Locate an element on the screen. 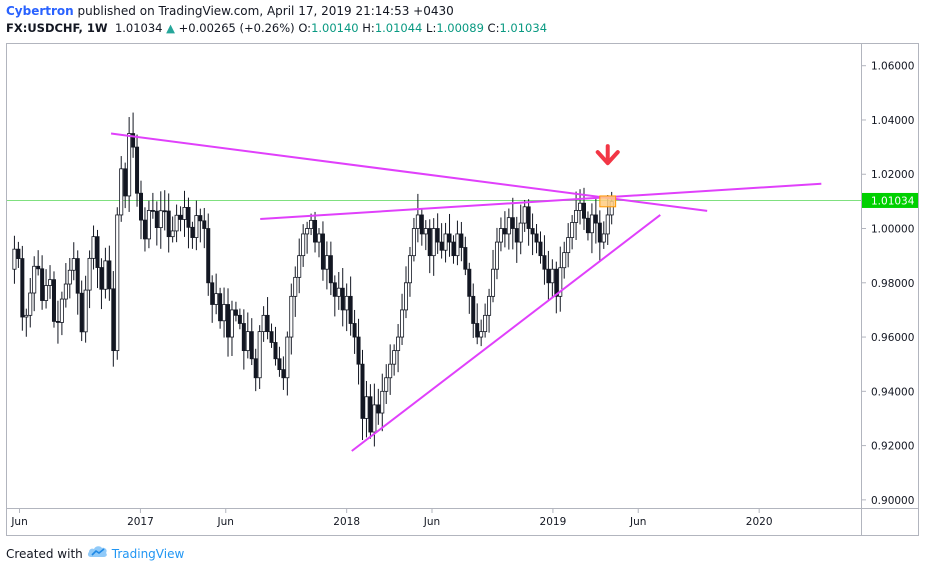 This screenshot has width=925, height=571. change-up-icon: ▲ is located at coordinates (171, 28).